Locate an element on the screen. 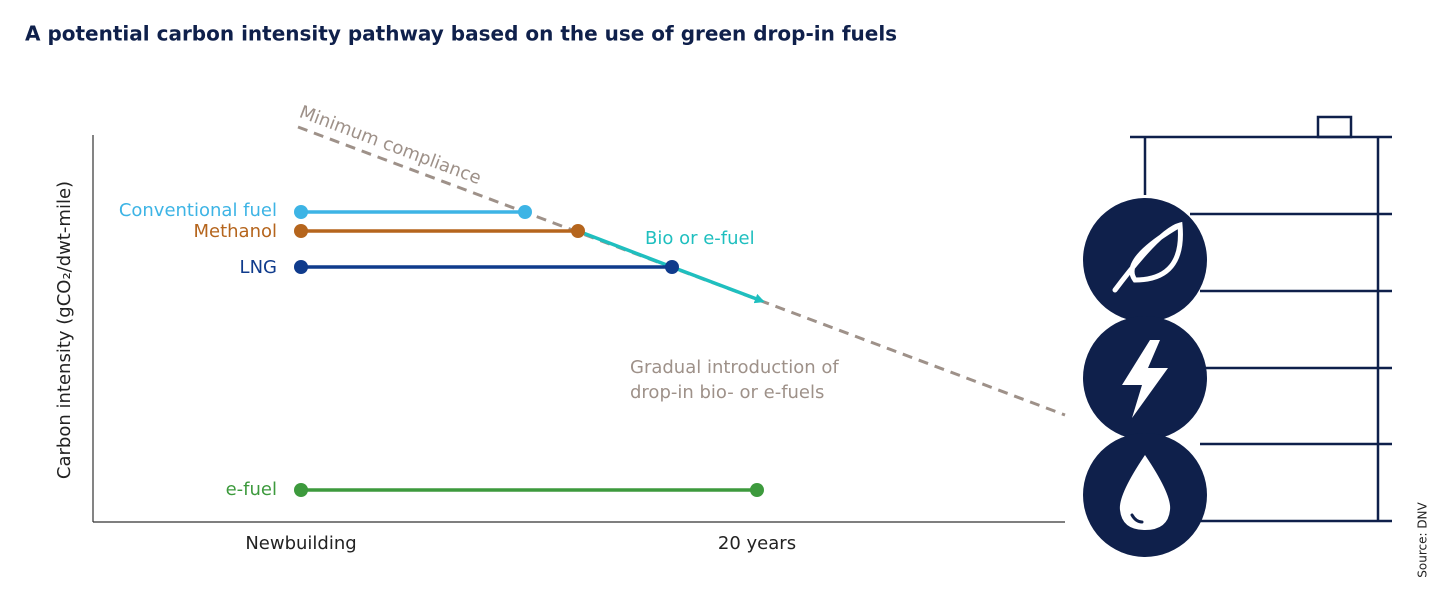  y-axis-label: Carbon intensity (gCO₂/dwt-mile) is located at coordinates (64, 330).